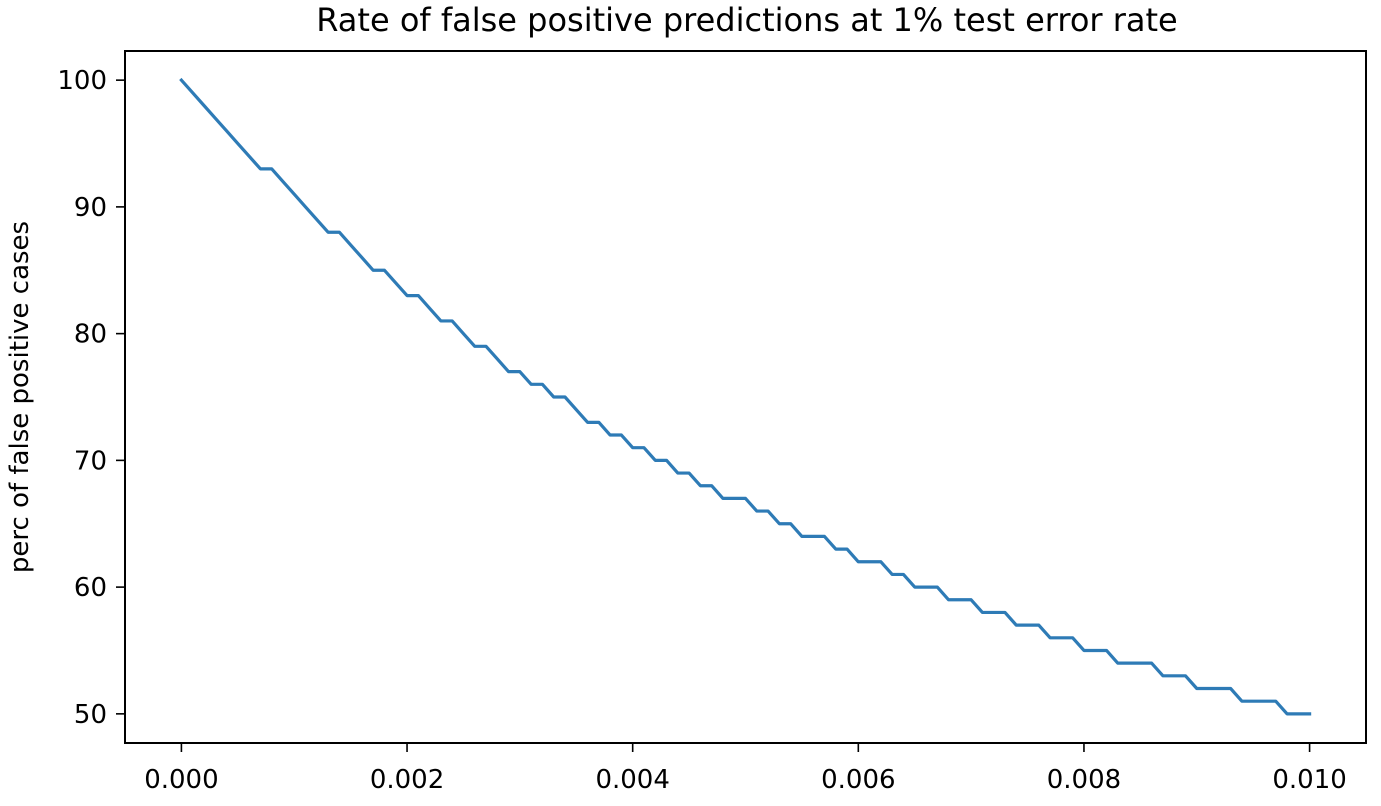  Describe the element at coordinates (1084, 780) in the screenshot. I see `x-tick-label: 0.008` at that location.